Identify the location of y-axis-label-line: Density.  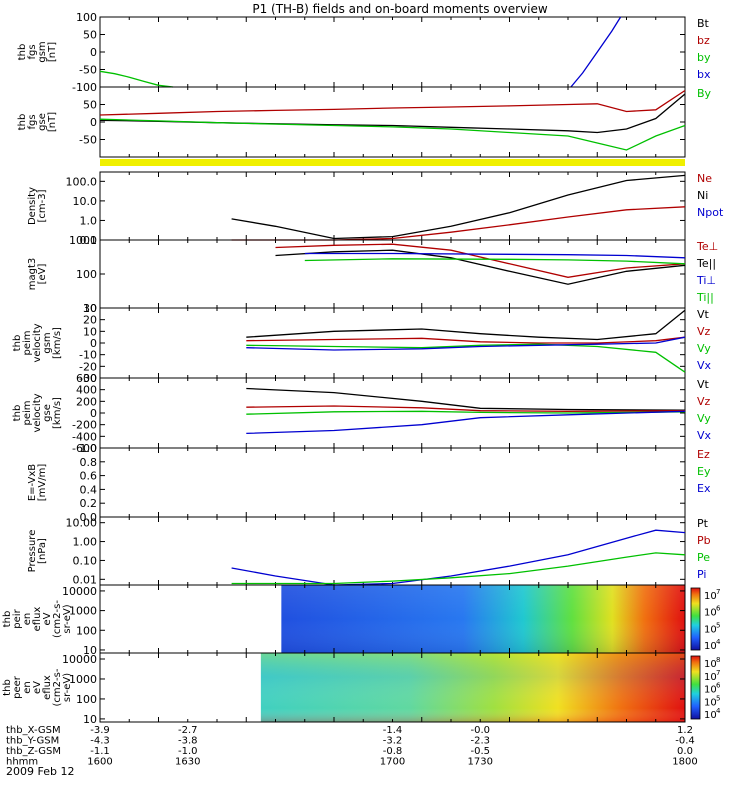
(32, 206).